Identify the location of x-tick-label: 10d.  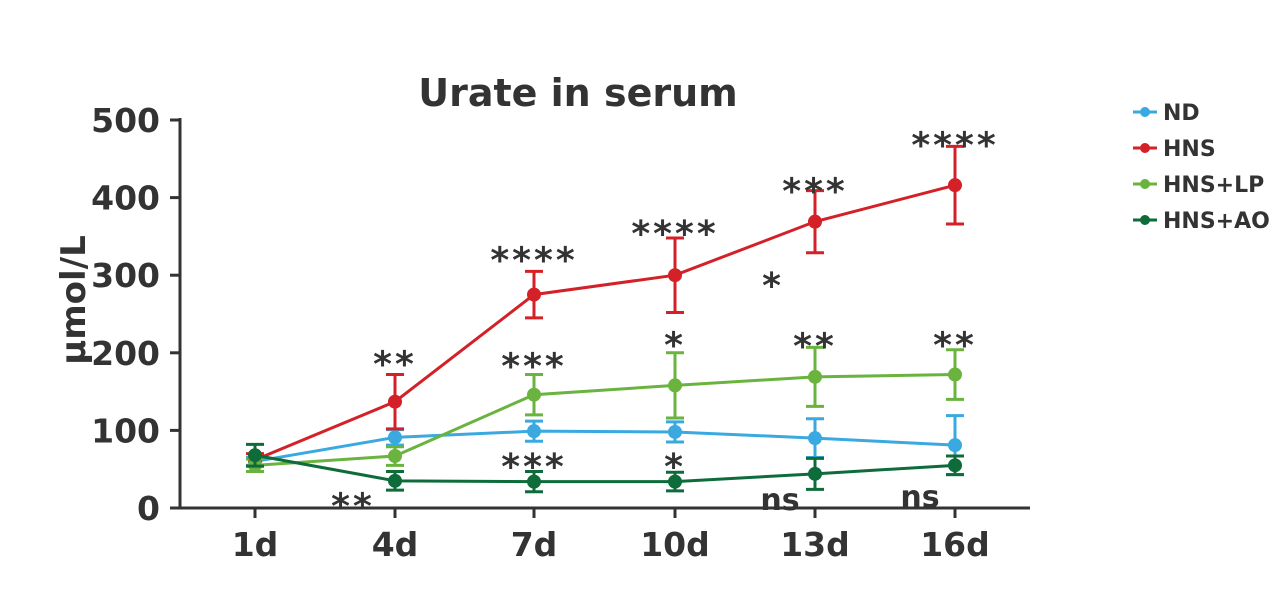
(675, 544).